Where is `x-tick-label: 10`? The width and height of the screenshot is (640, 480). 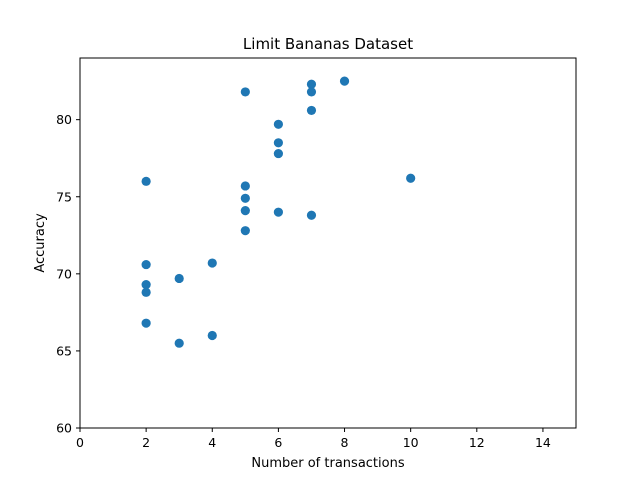 x-tick-label: 10 is located at coordinates (411, 442).